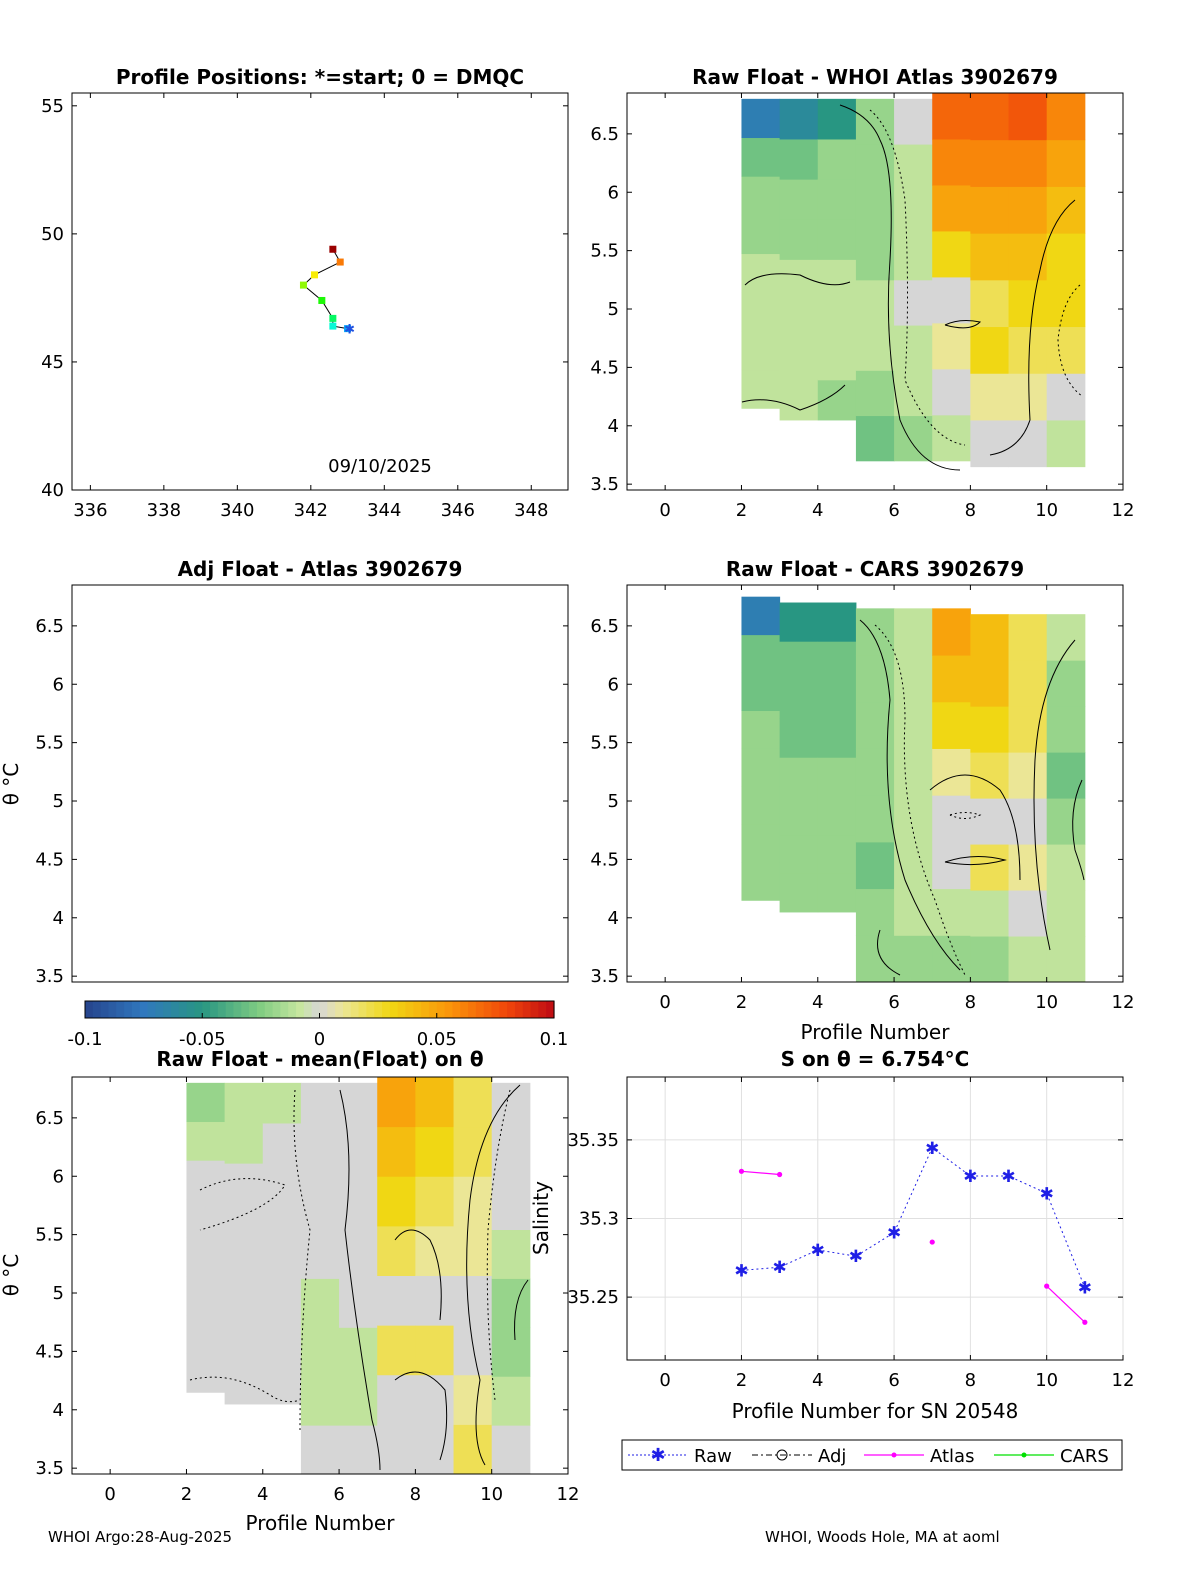  What do you see at coordinates (384, 510) in the screenshot?
I see `positions-xtick-label: 344` at bounding box center [384, 510].